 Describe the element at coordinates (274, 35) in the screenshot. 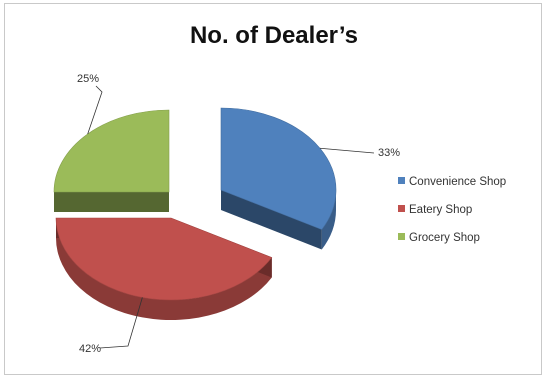

I see `chart-title: No. of Dealer’s` at that location.